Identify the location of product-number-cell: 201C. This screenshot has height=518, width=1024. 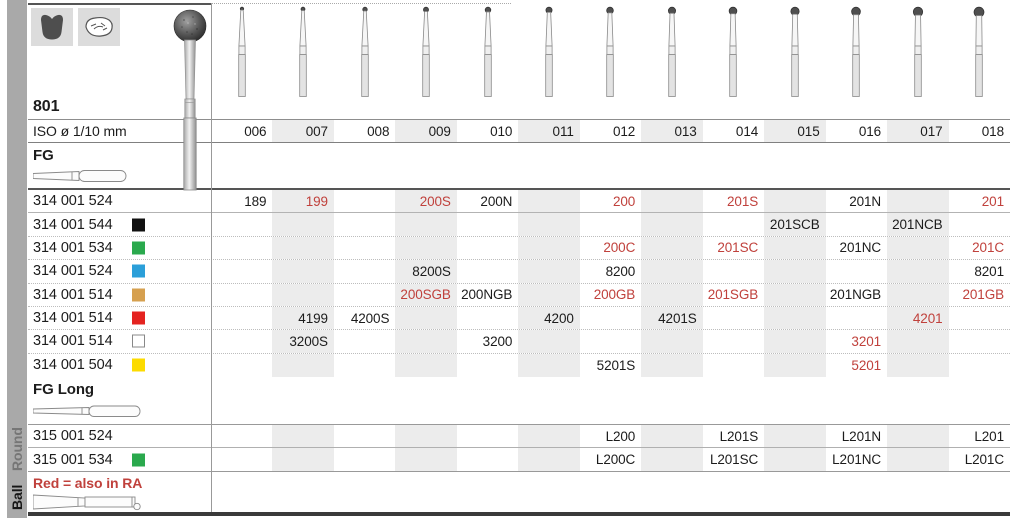
(979, 248).